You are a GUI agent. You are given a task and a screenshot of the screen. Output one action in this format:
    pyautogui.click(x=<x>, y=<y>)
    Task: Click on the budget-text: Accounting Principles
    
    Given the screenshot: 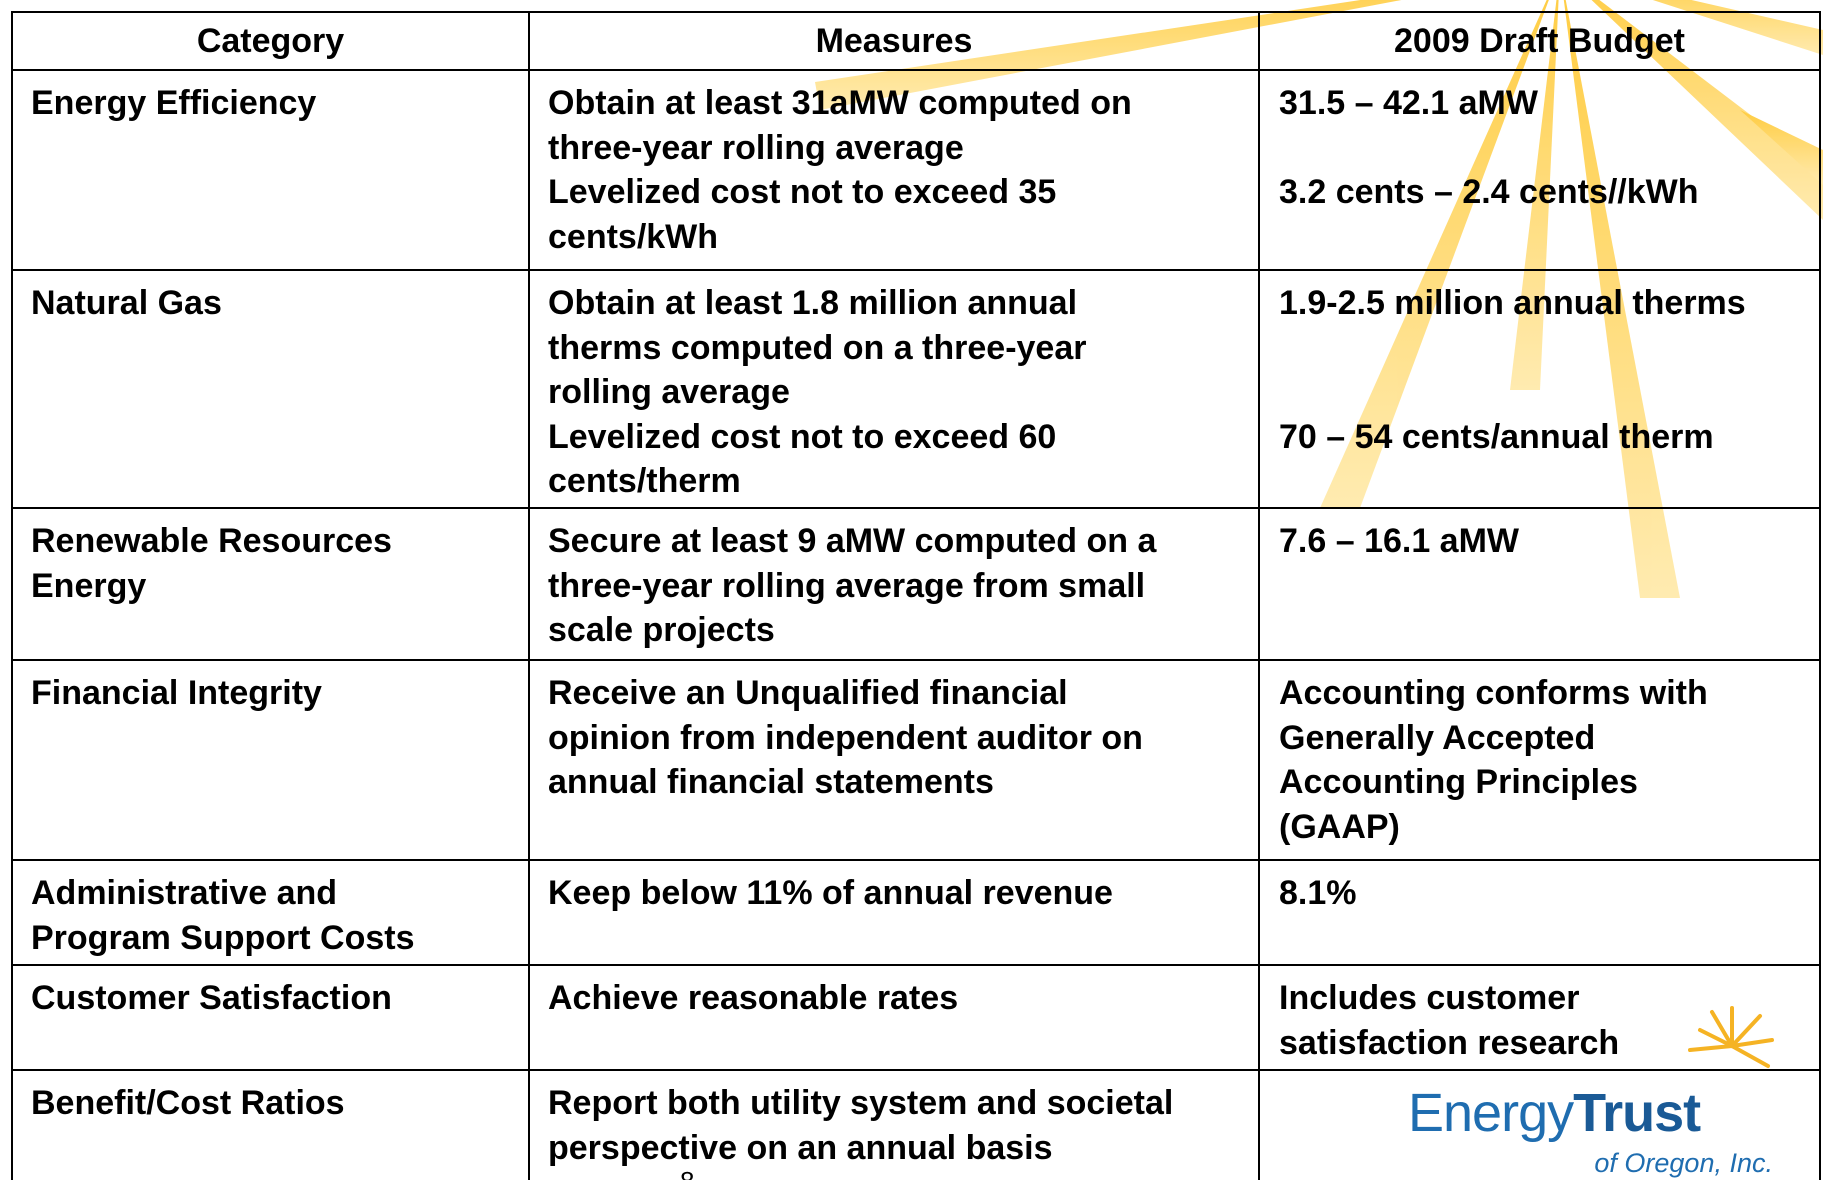 What is the action you would take?
    pyautogui.click(x=1458, y=782)
    